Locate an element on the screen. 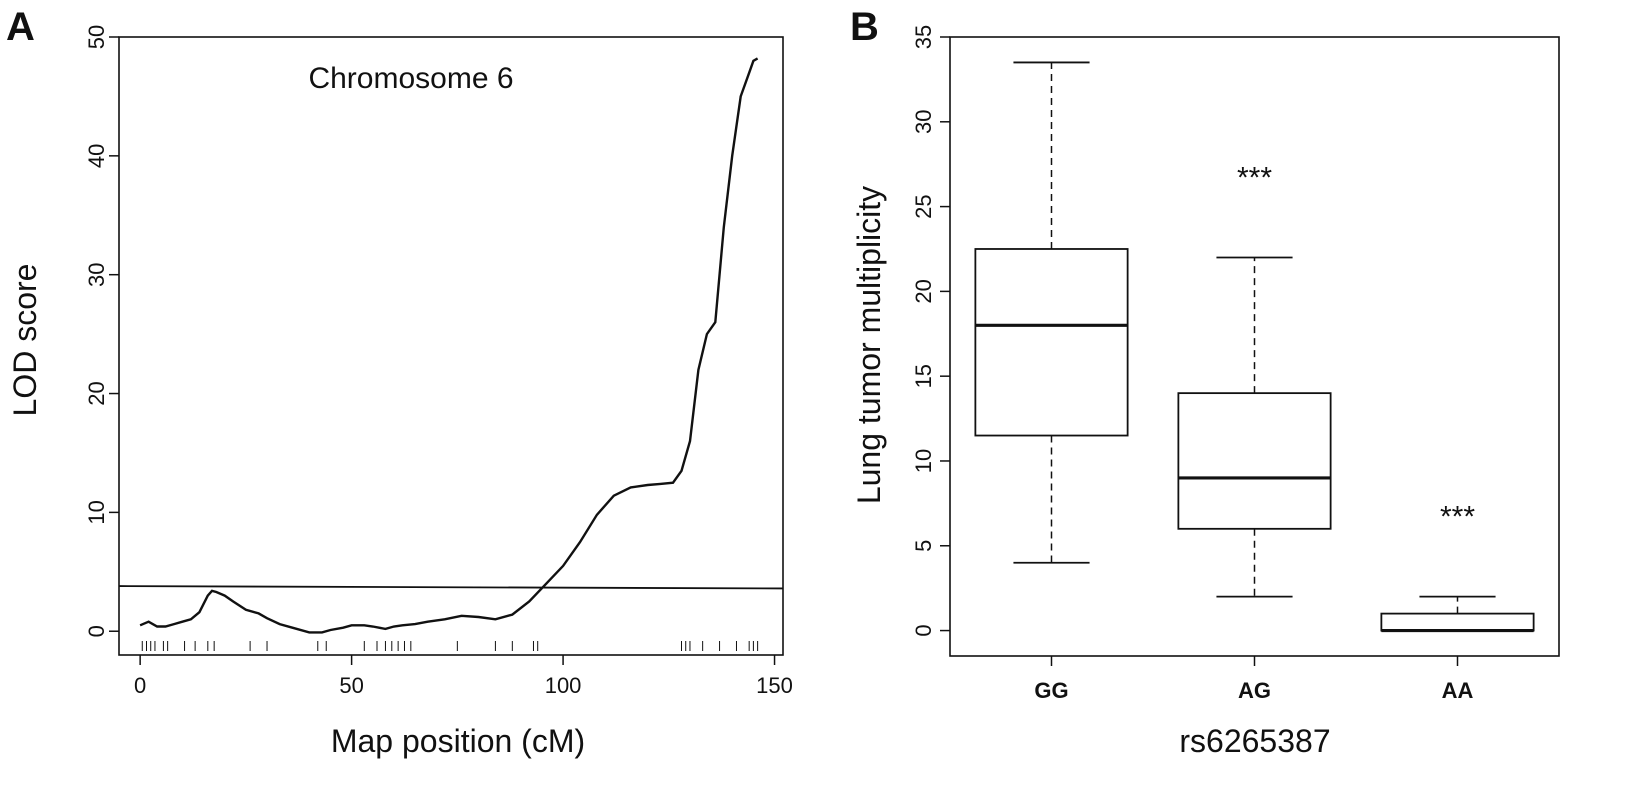 Image resolution: width=1633 pixels, height=800 pixels. x-tick-label-a: 50 is located at coordinates (351, 685).